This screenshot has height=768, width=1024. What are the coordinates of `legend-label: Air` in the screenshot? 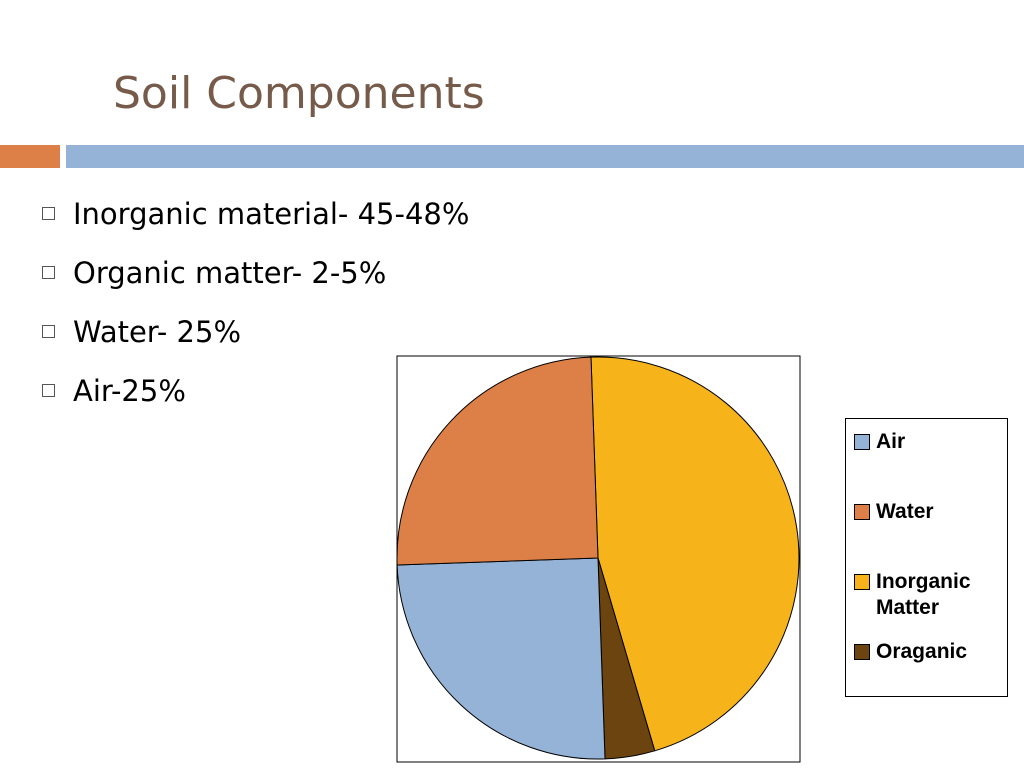 It's located at (891, 441).